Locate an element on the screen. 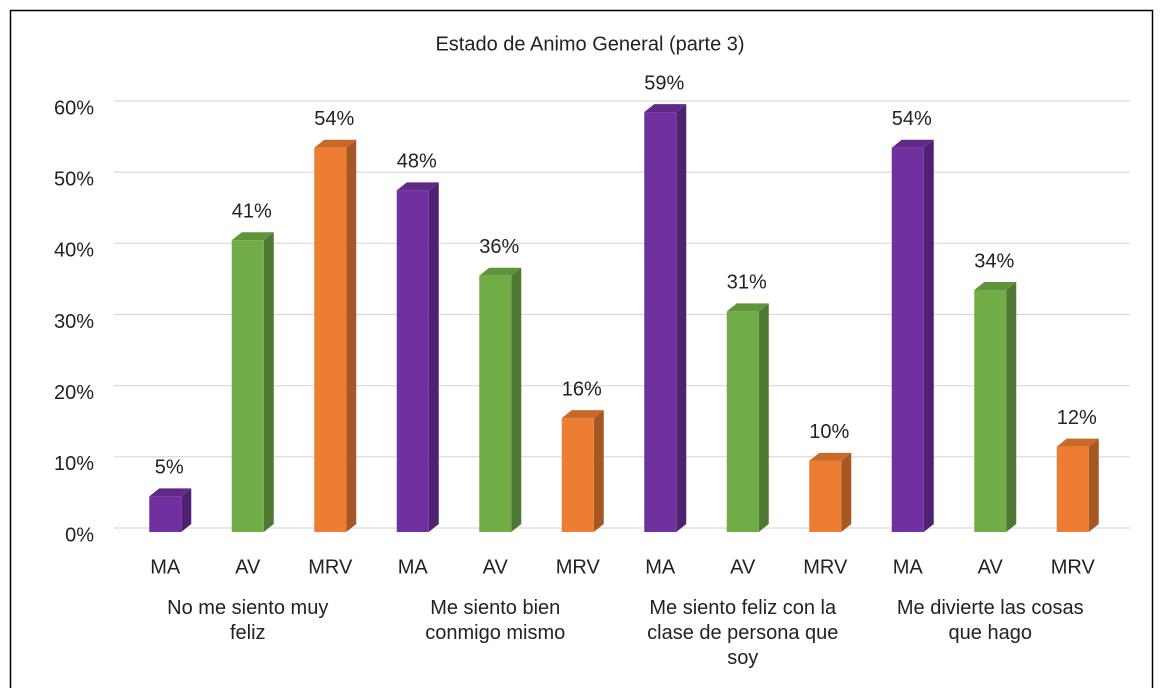 This screenshot has width=1163, height=688. data-label: 36% is located at coordinates (499, 247).